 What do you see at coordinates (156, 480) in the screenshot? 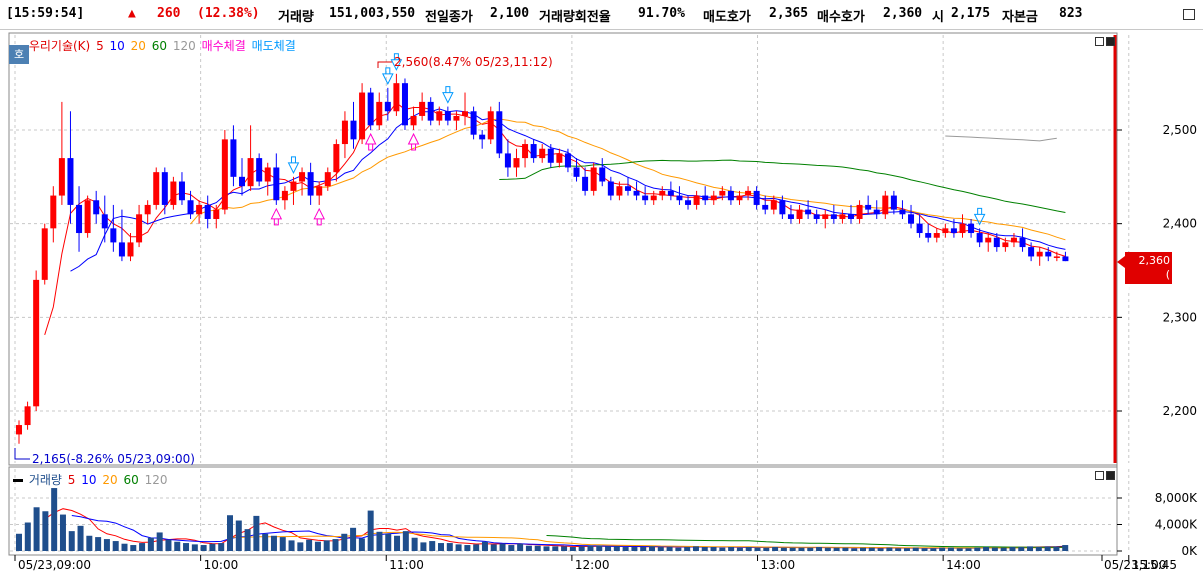
I see `legend-vol-ma120: 120` at bounding box center [156, 480].